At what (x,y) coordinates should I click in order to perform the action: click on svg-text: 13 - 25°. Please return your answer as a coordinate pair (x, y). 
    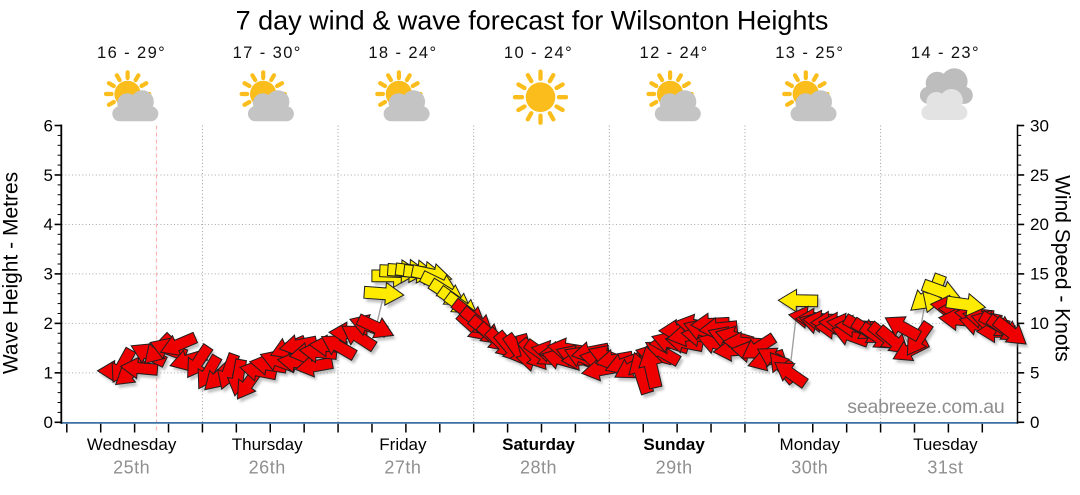
    Looking at the image, I should click on (809, 53).